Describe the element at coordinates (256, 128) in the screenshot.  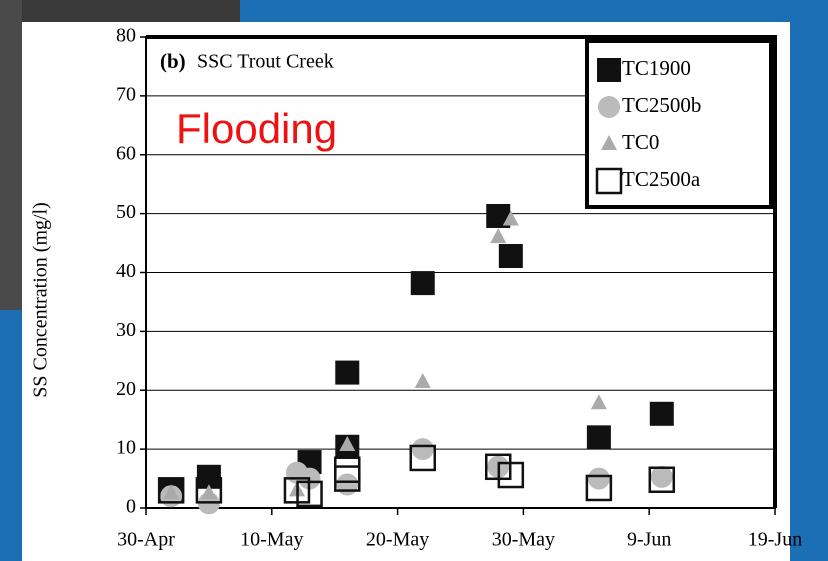
I see `annotation: Flooding` at that location.